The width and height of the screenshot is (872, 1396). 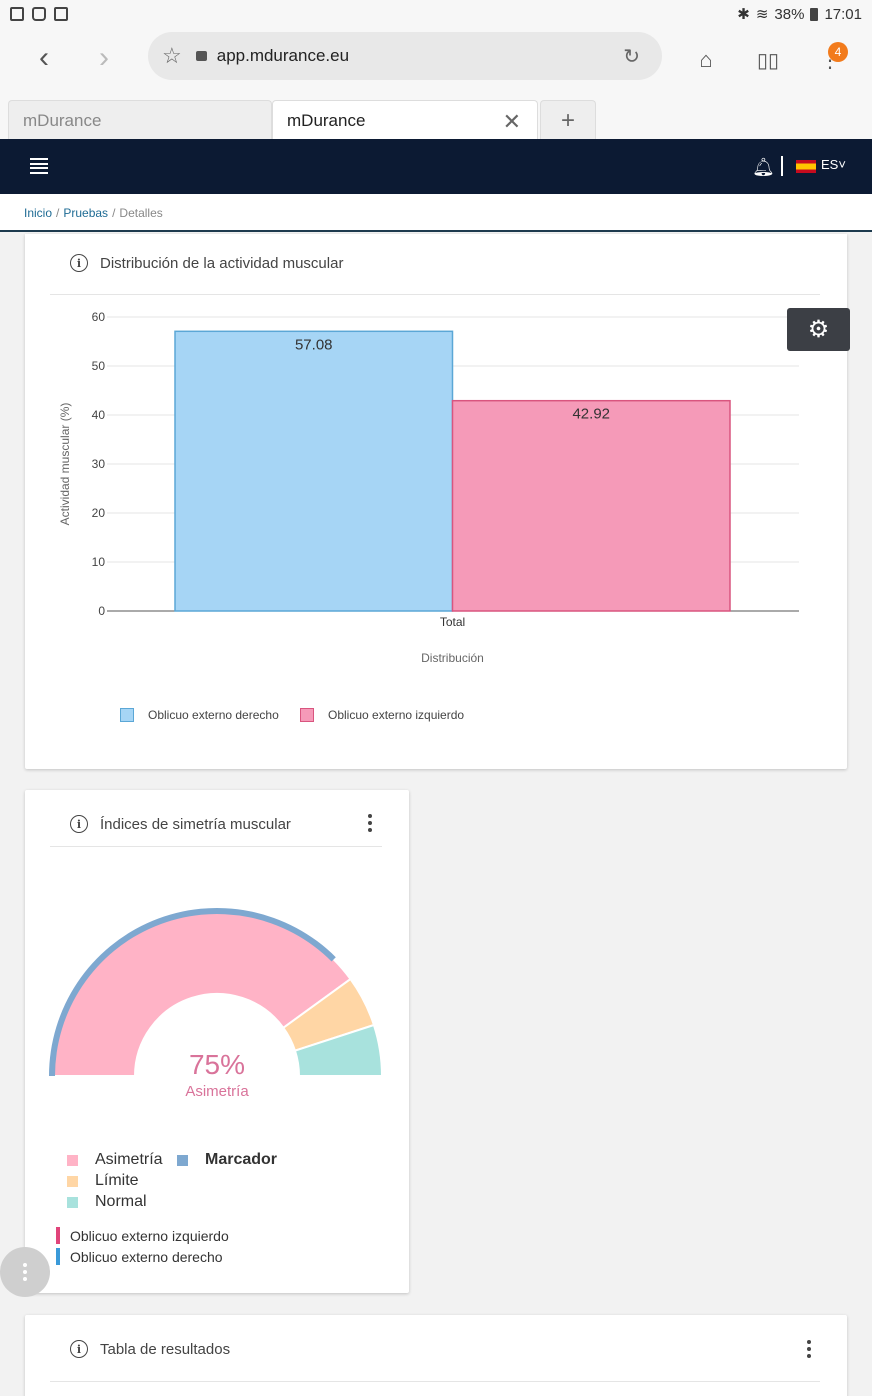 What do you see at coordinates (201, 56) in the screenshot?
I see `lock-icon` at bounding box center [201, 56].